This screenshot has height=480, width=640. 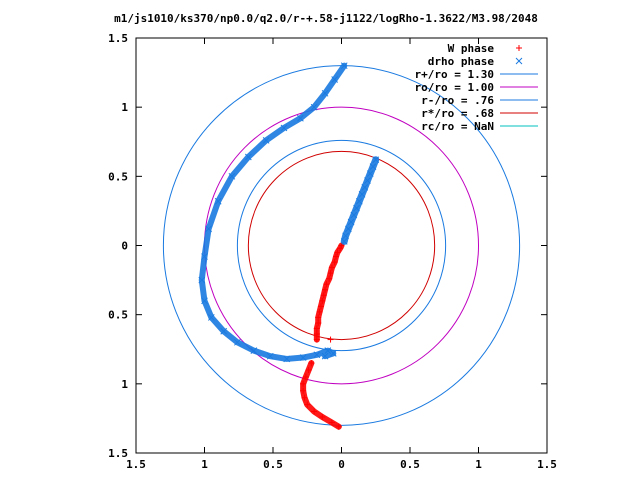 I want to click on x-tick-label: 0, so click(x=341, y=464).